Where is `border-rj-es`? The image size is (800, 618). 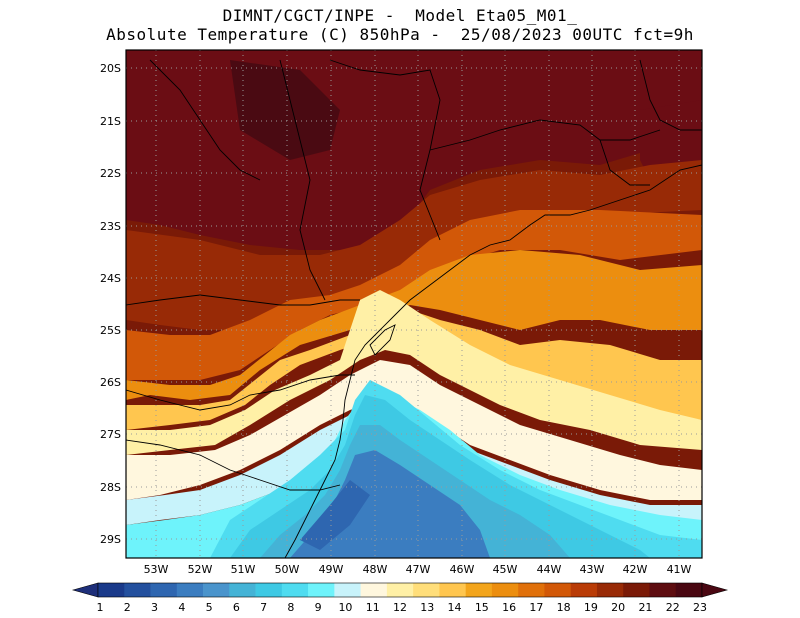
border-rj-es is located at coordinates (624, 162).